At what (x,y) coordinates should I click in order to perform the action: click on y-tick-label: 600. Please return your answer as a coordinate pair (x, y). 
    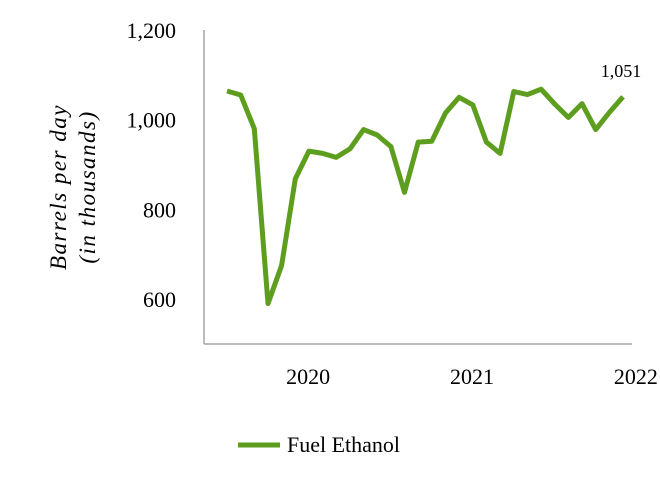
    Looking at the image, I should click on (159, 299).